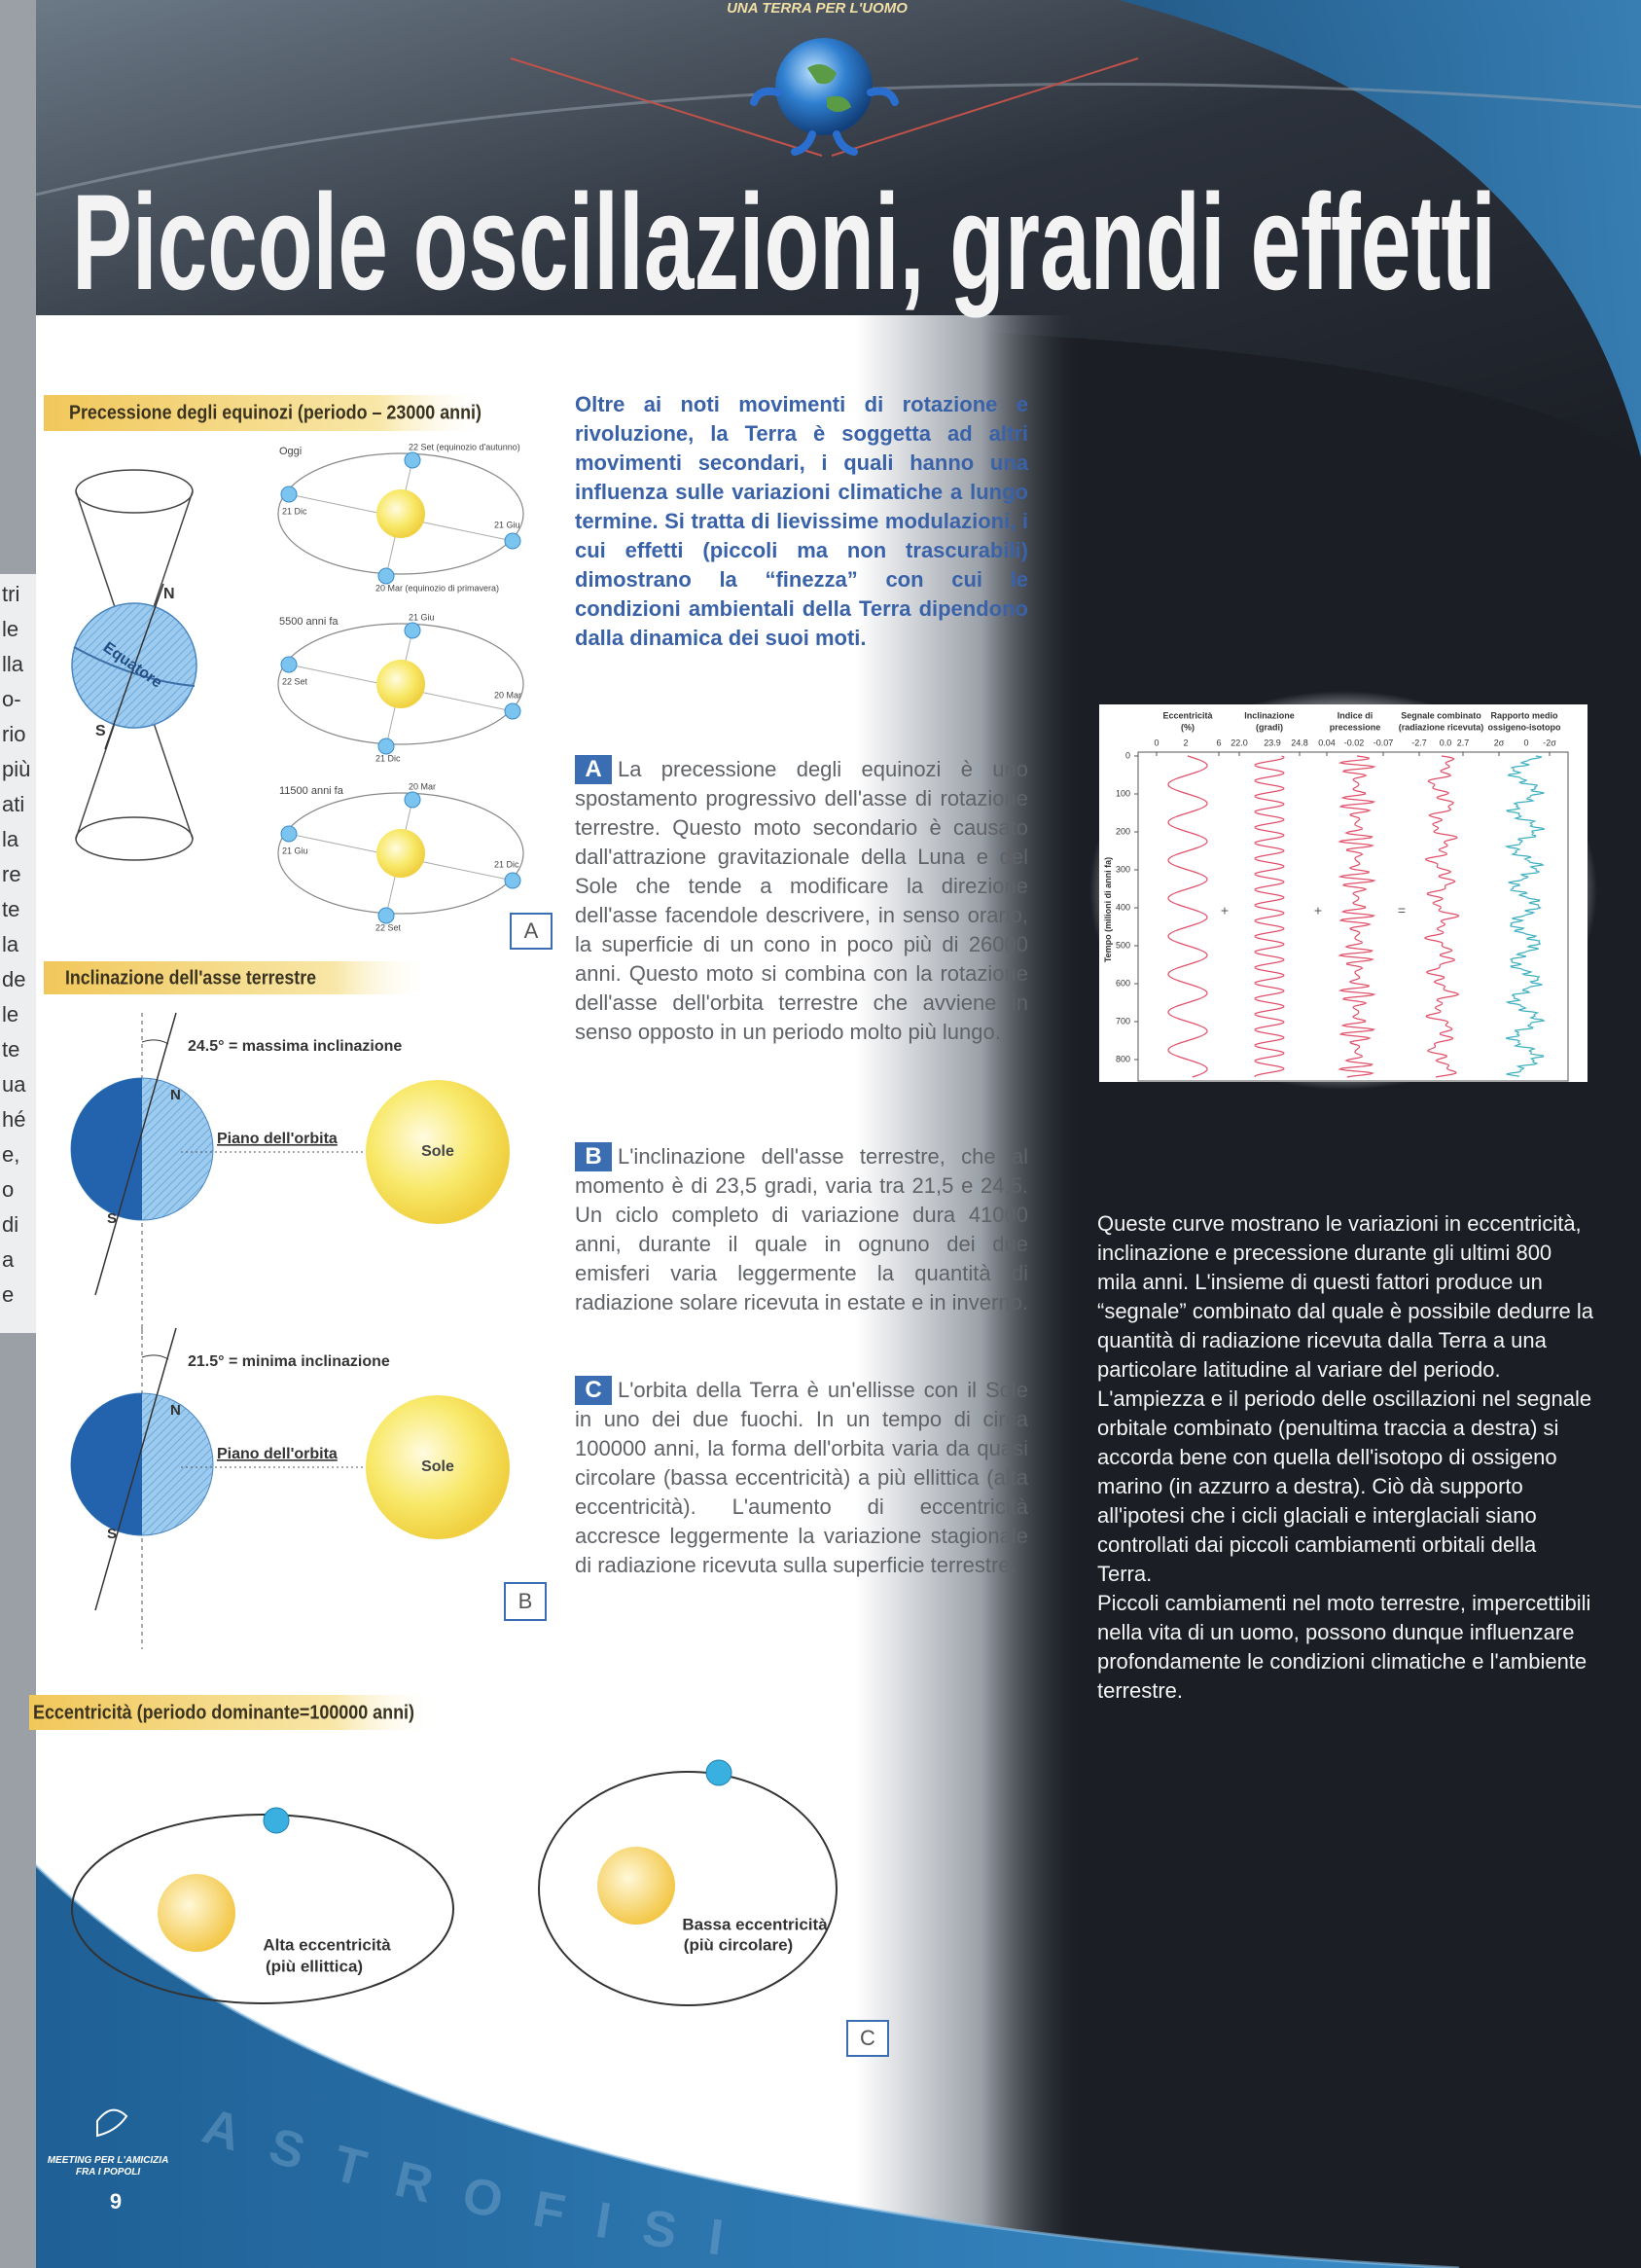 Image resolution: width=1641 pixels, height=2268 pixels. I want to click on margin-fragment: la, so click(10, 839).